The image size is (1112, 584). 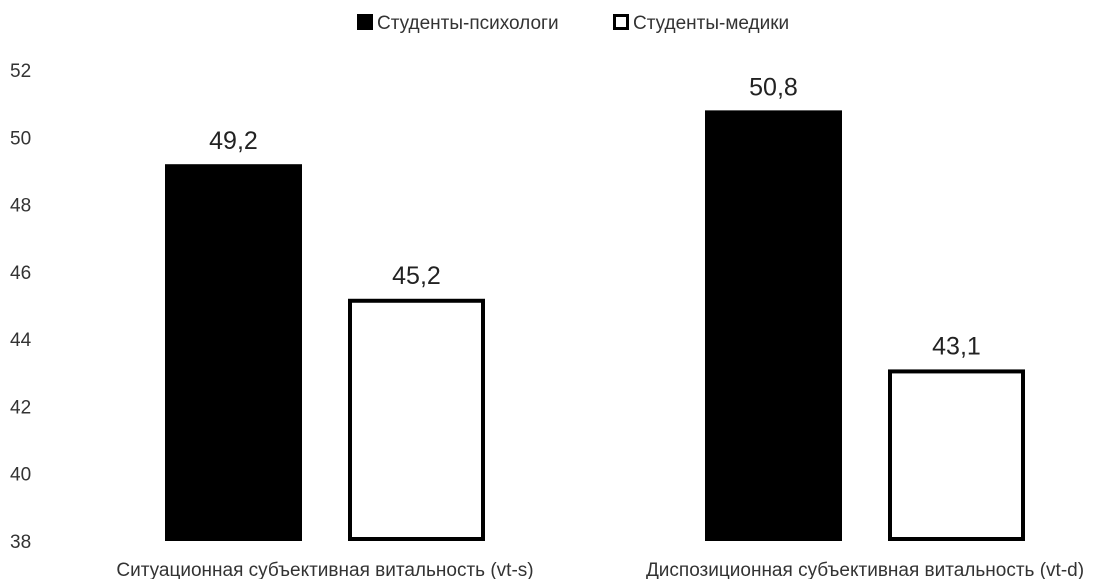 What do you see at coordinates (20, 407) in the screenshot?
I see `y-tick-label: 42` at bounding box center [20, 407].